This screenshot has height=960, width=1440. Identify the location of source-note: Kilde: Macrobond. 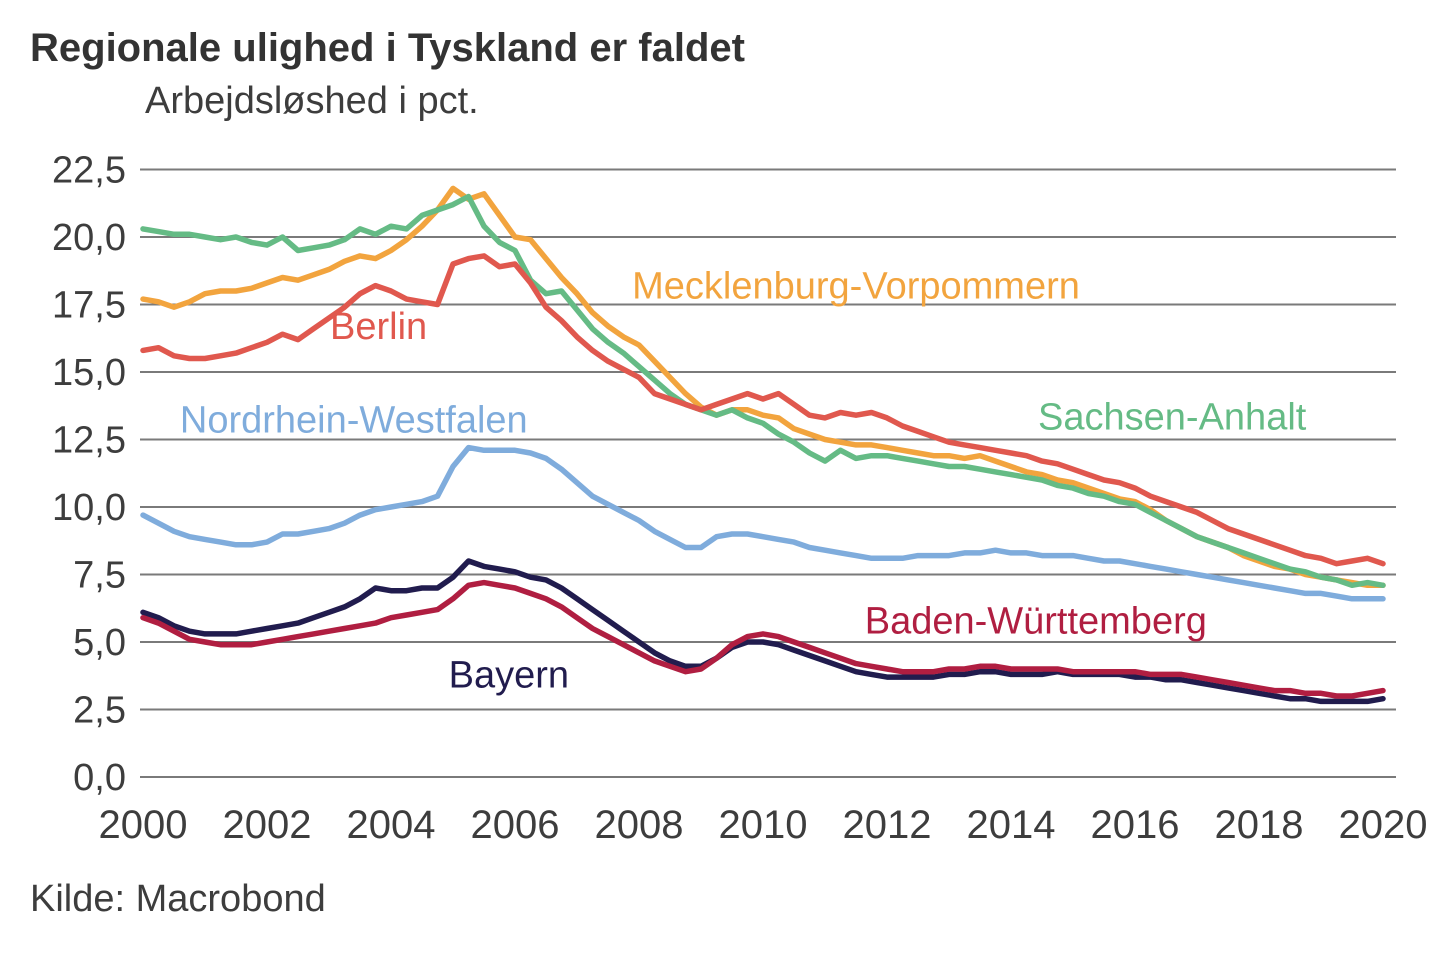
(178, 899).